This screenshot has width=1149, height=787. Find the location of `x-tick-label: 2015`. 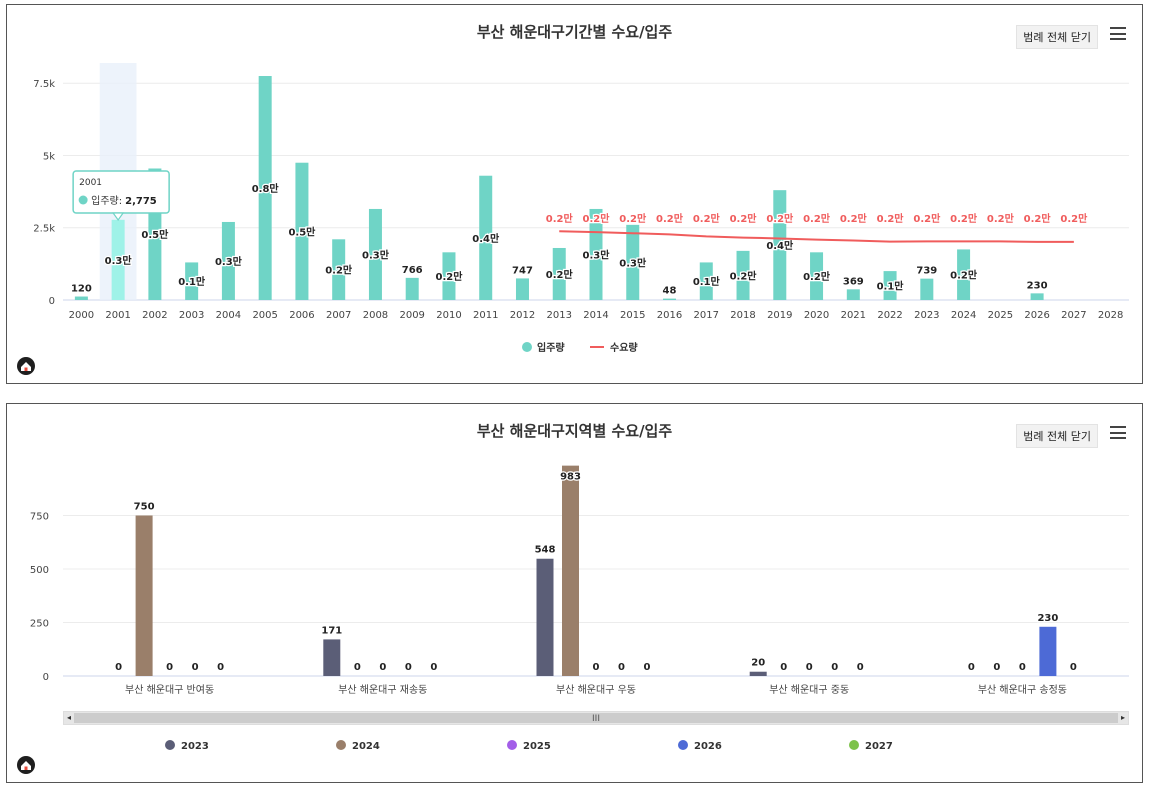

x-tick-label: 2015 is located at coordinates (632, 315).